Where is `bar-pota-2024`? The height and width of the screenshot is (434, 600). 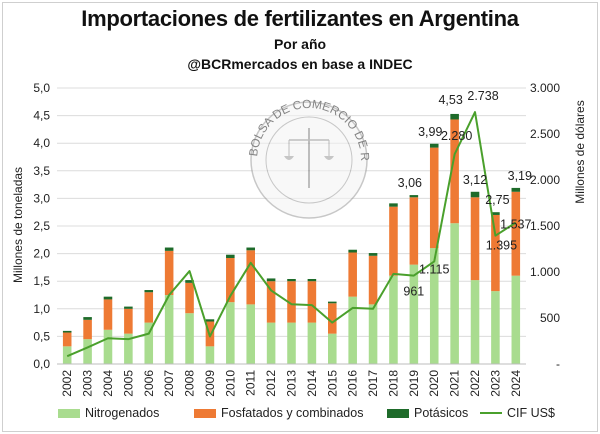
bar-pota-2024 is located at coordinates (516, 189).